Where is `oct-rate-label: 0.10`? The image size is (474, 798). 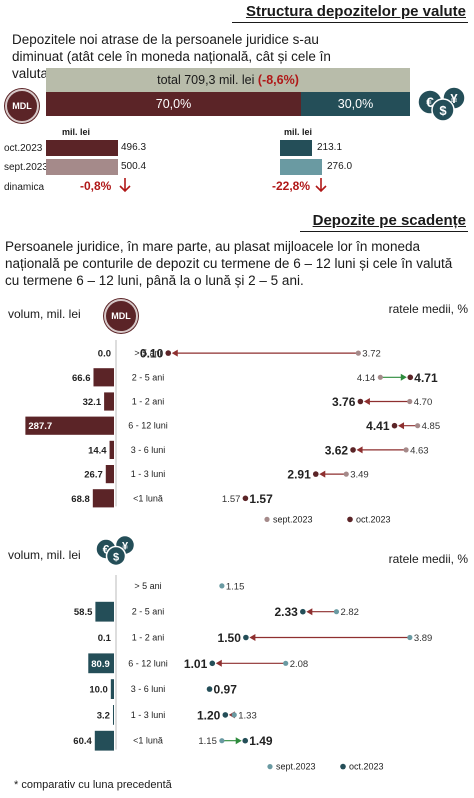 oct-rate-label: 0.10 is located at coordinates (152, 354).